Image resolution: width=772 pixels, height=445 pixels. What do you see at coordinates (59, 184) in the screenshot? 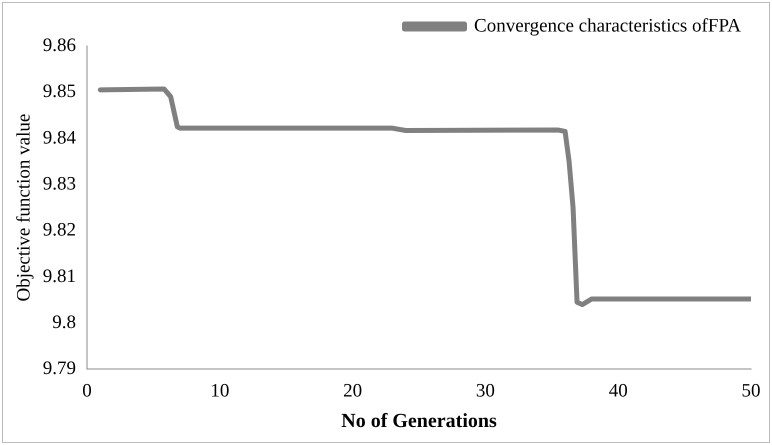
I see `y-tick-label: 9.83` at bounding box center [59, 184].